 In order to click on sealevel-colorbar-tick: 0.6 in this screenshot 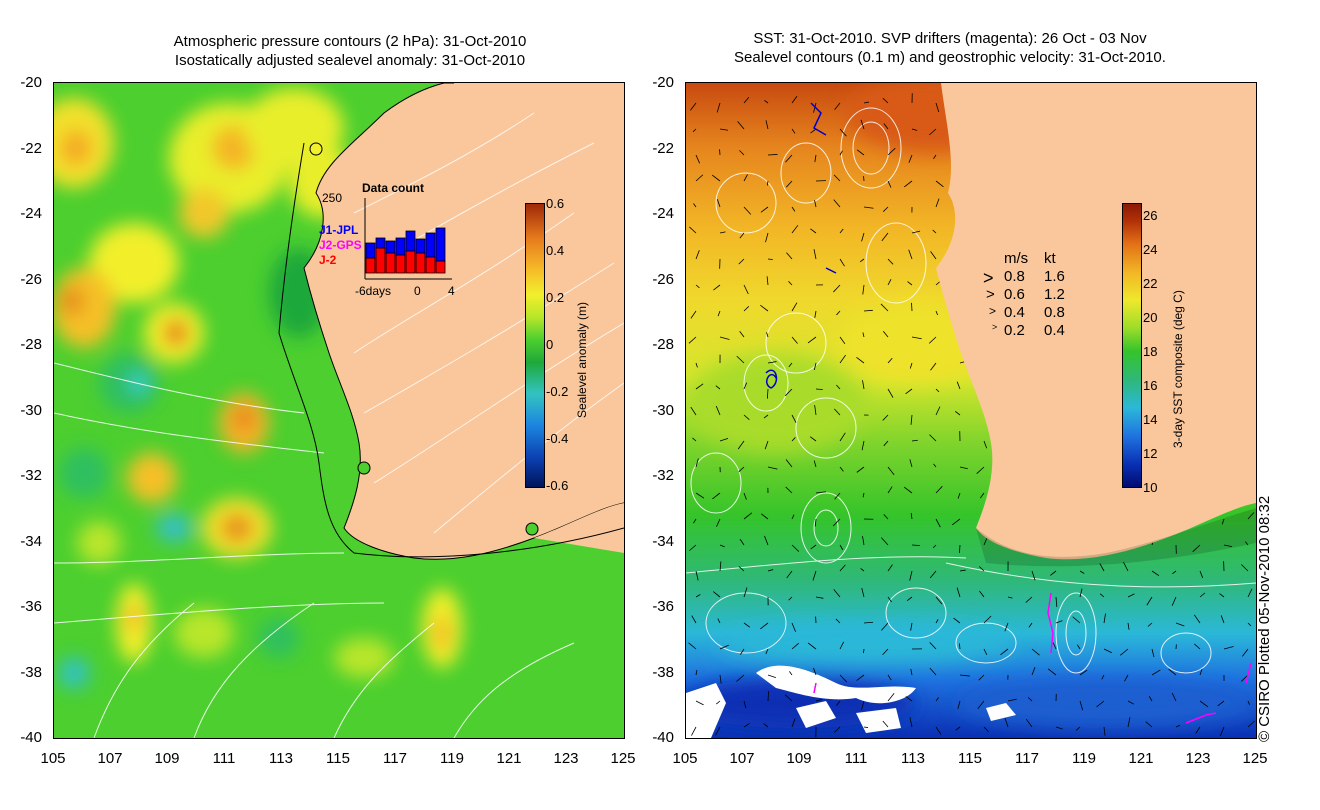, I will do `click(555, 203)`.